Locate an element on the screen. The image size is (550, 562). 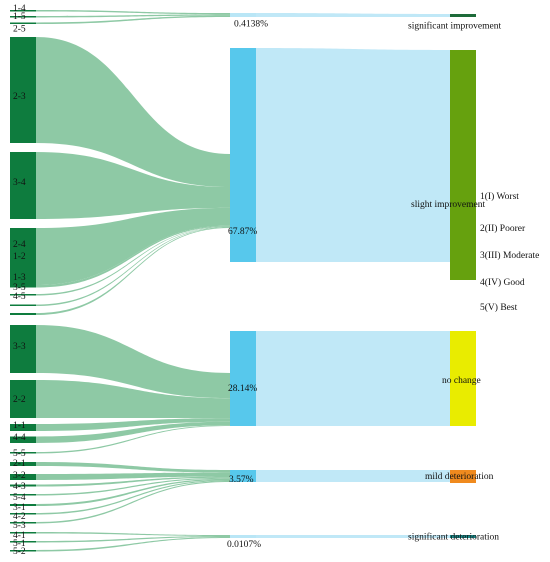
target-node-no-change is located at coordinates (463, 378).